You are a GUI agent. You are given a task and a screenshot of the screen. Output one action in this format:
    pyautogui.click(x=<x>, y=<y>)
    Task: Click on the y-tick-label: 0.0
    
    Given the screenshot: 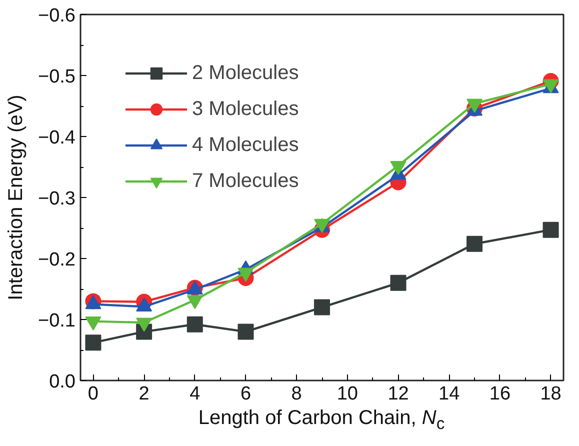 What is the action you would take?
    pyautogui.click(x=62, y=382)
    